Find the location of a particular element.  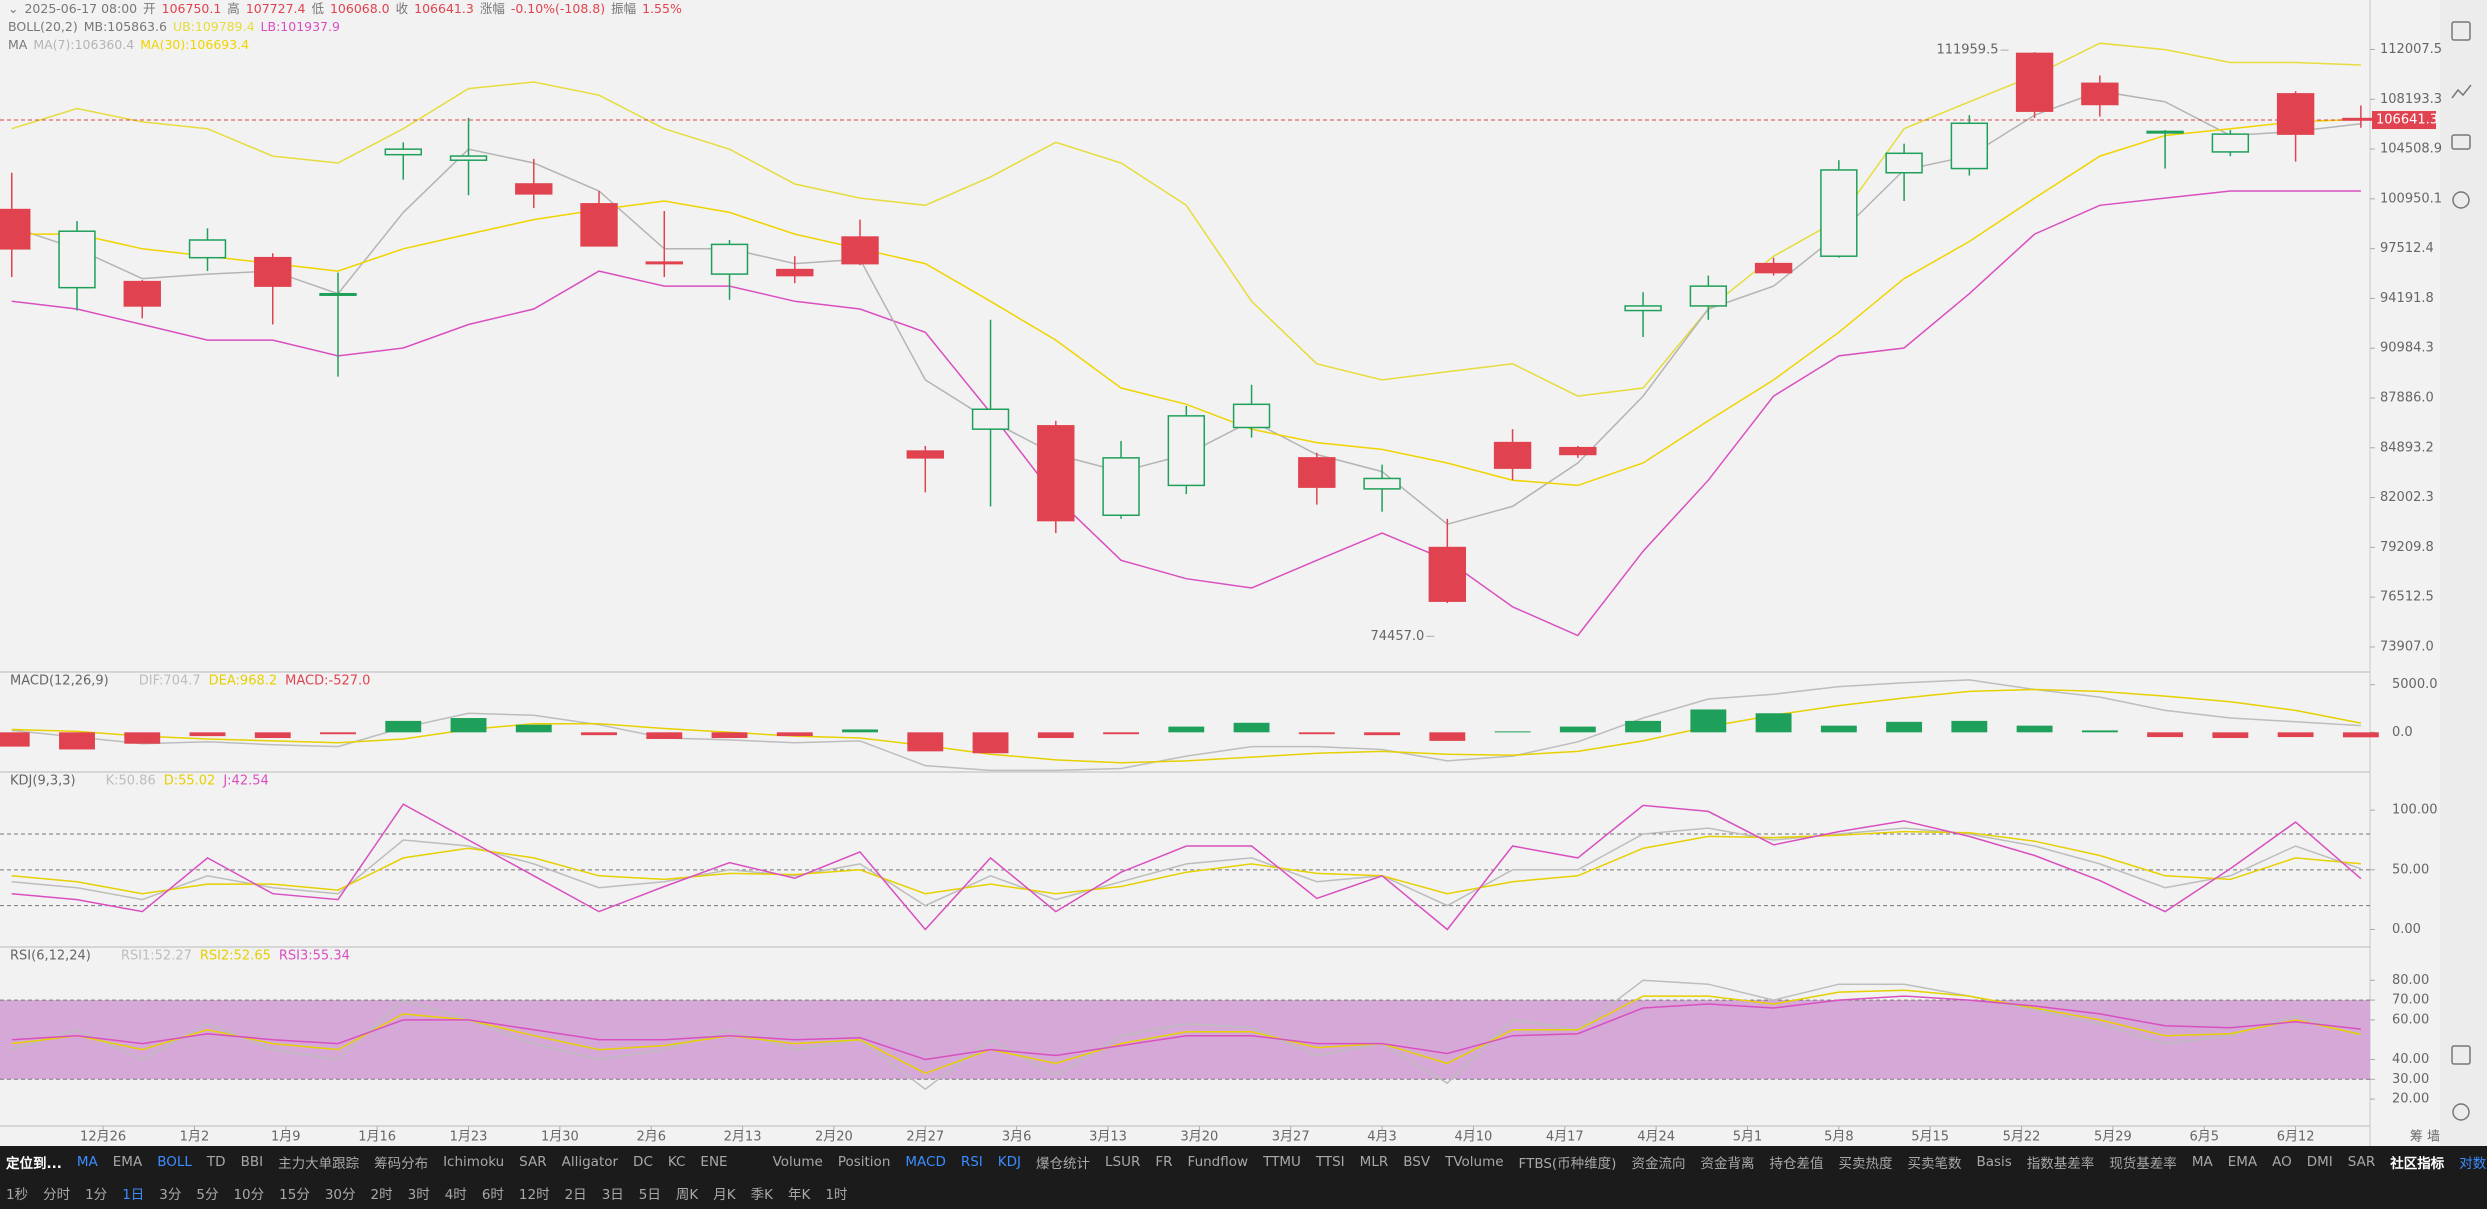

x-tick-label: 3月20 is located at coordinates (1199, 1137).